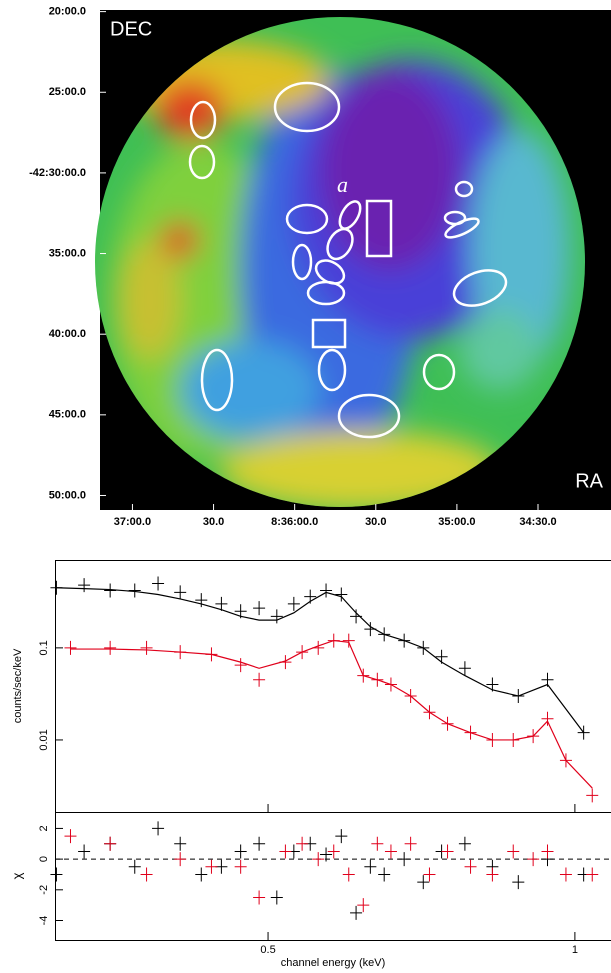  What do you see at coordinates (16, 875) in the screenshot?
I see `residual-axis-label: χ` at bounding box center [16, 875].